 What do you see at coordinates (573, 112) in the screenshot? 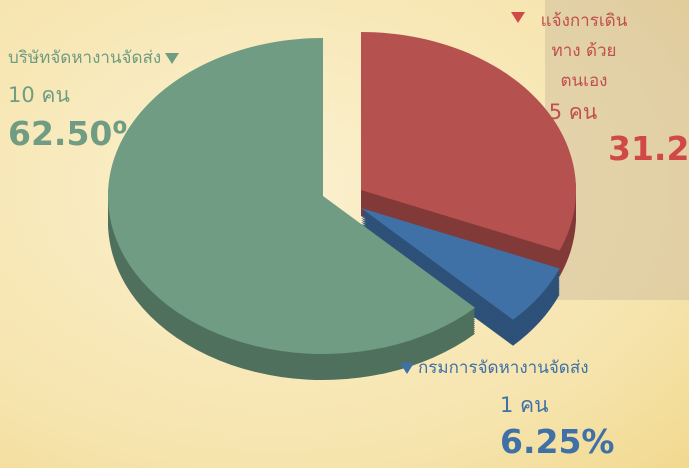
I see `count-label: 5 คน` at bounding box center [573, 112].